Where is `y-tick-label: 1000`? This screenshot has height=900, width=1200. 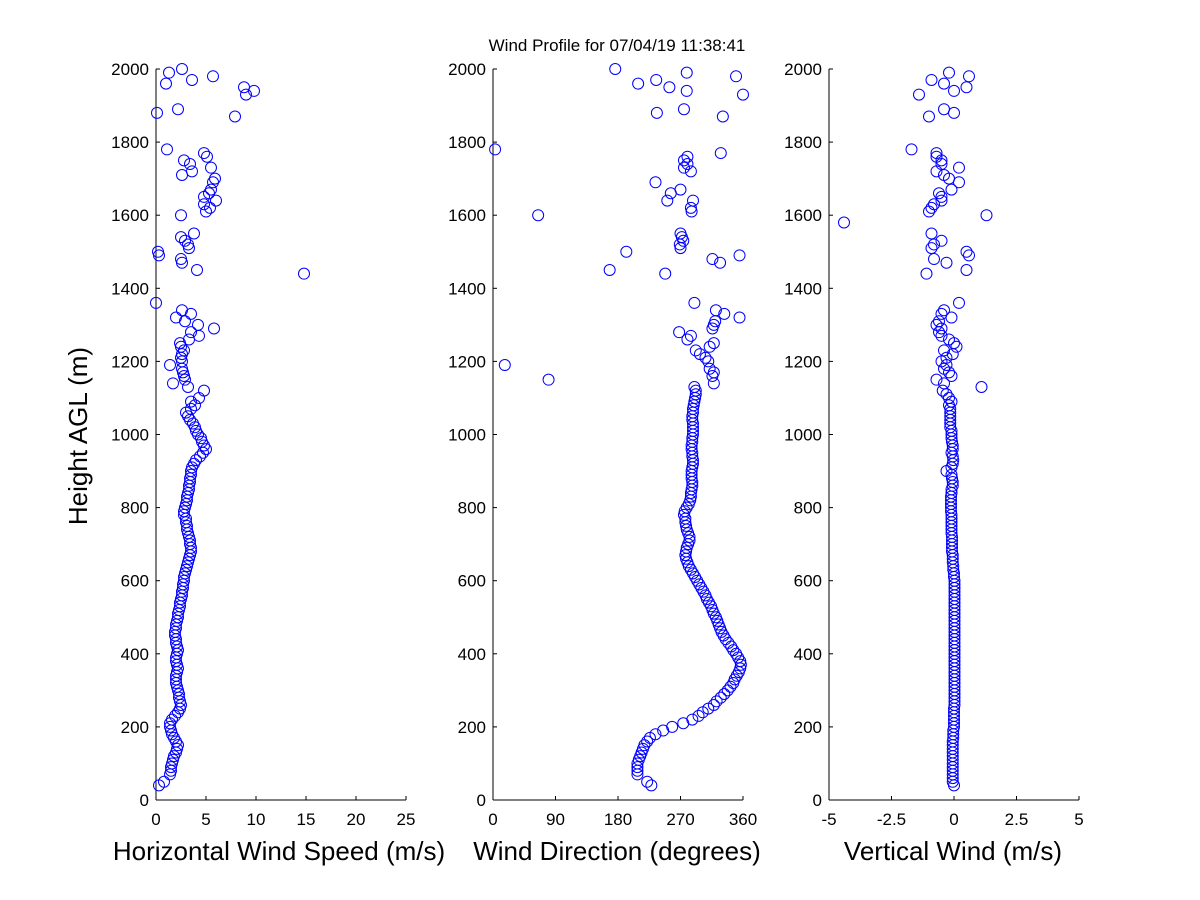 y-tick-label: 1000 is located at coordinates (130, 435).